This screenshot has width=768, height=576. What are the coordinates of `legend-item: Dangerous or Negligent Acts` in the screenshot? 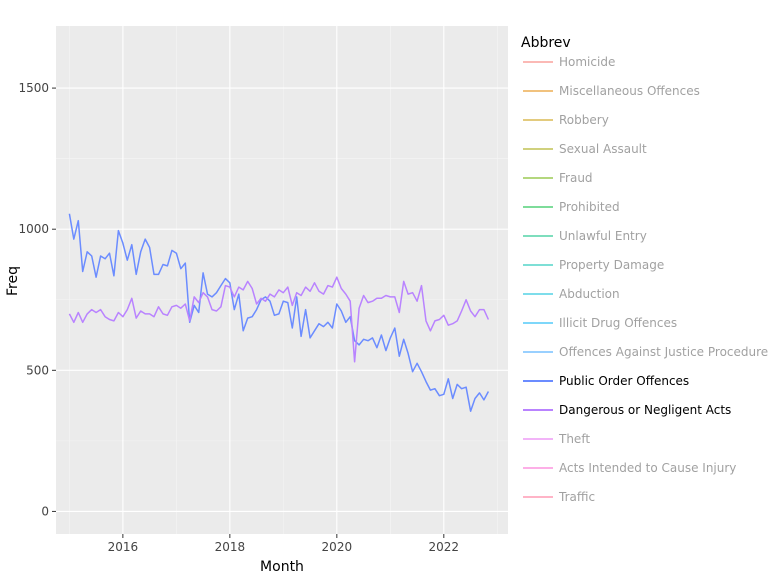 It's located at (627, 410).